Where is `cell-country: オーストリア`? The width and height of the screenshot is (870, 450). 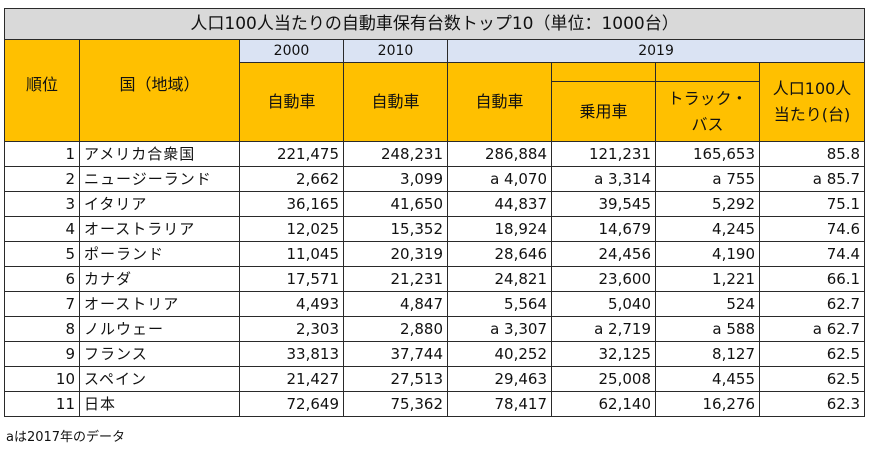 cell-country: オーストリア is located at coordinates (159, 304).